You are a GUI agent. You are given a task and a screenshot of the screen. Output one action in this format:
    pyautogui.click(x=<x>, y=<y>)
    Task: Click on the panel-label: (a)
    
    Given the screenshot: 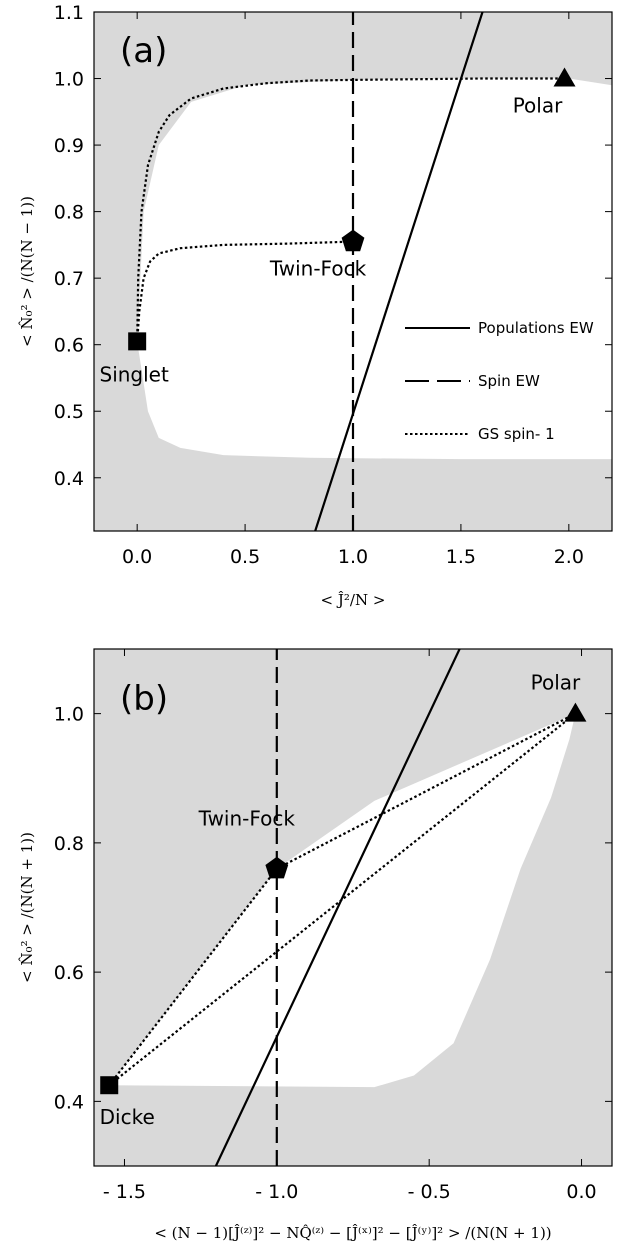 What is the action you would take?
    pyautogui.click(x=143, y=51)
    